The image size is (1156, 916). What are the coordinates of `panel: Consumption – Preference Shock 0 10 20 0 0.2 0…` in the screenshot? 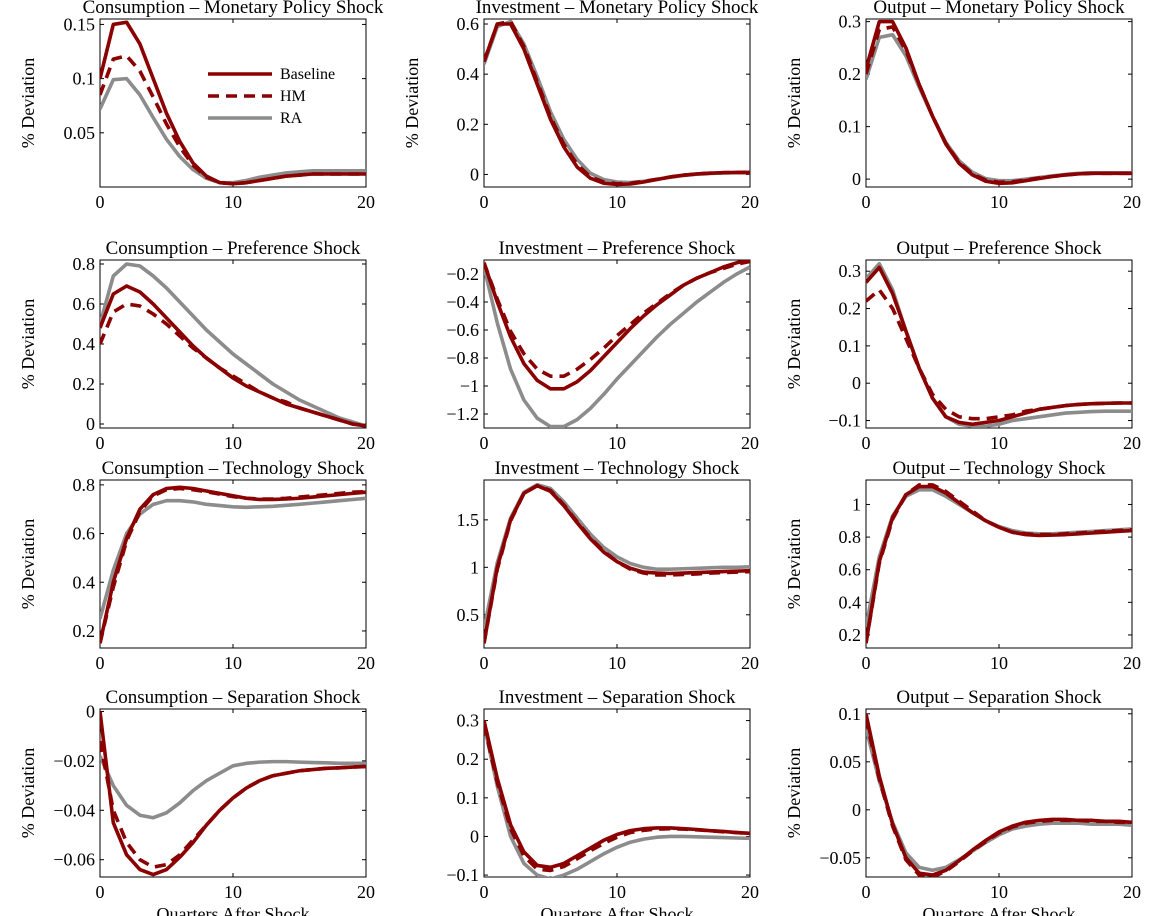 It's located at (196, 345).